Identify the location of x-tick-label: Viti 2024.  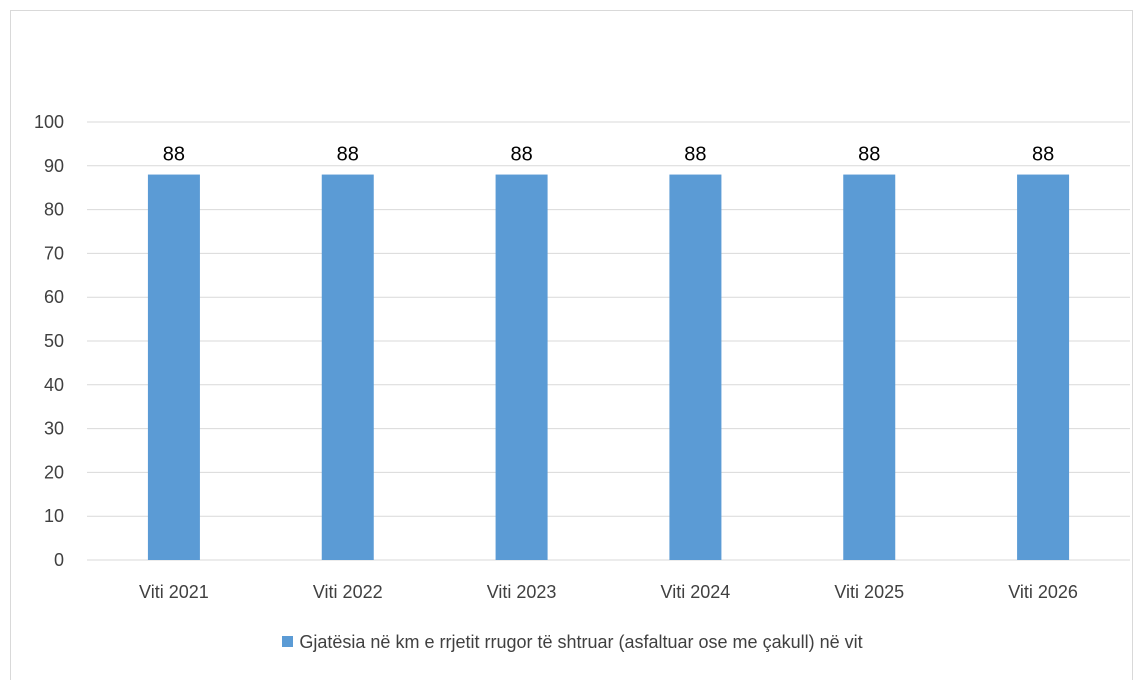
(696, 592).